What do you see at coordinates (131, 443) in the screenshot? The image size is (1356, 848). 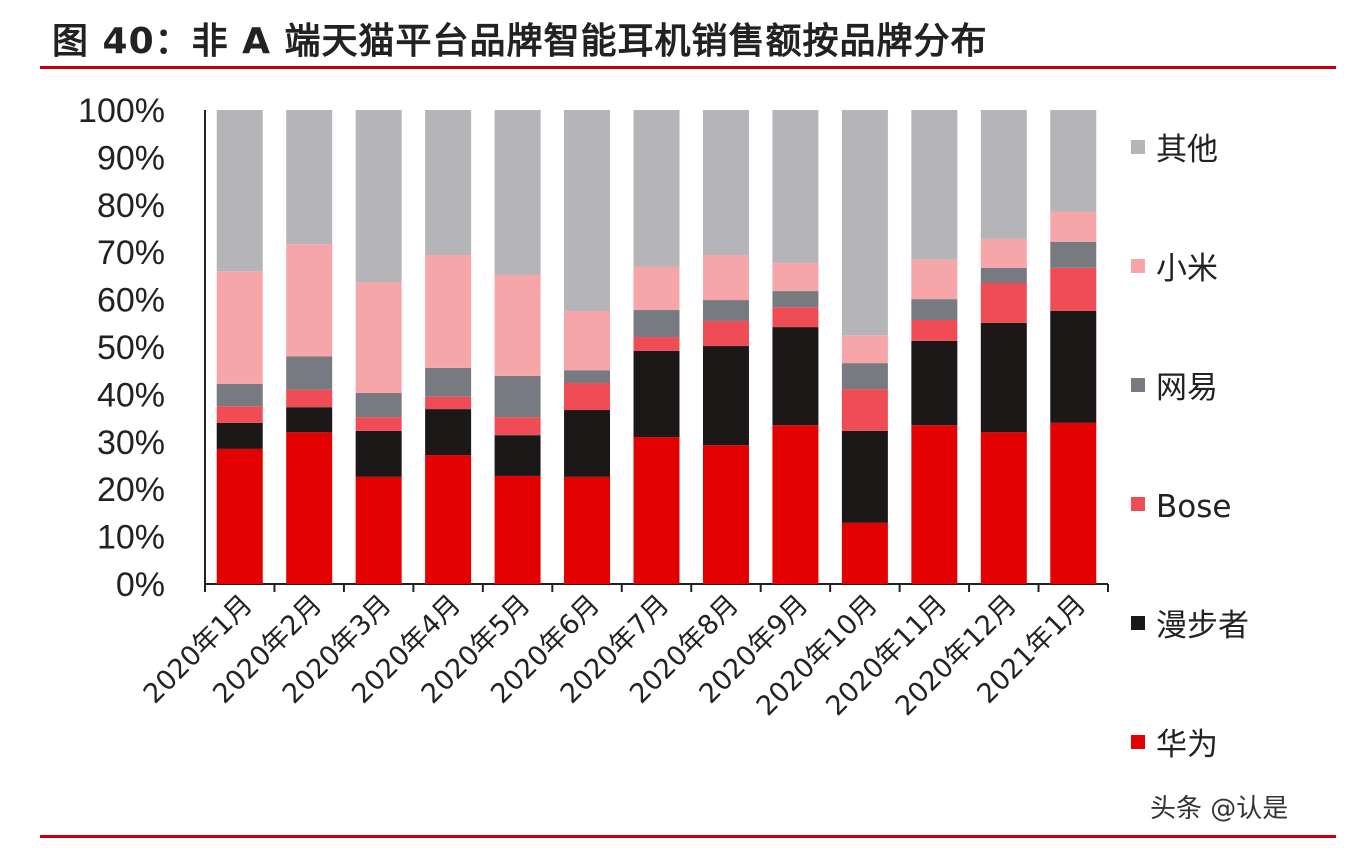 I see `y-tick-label: 30%` at bounding box center [131, 443].